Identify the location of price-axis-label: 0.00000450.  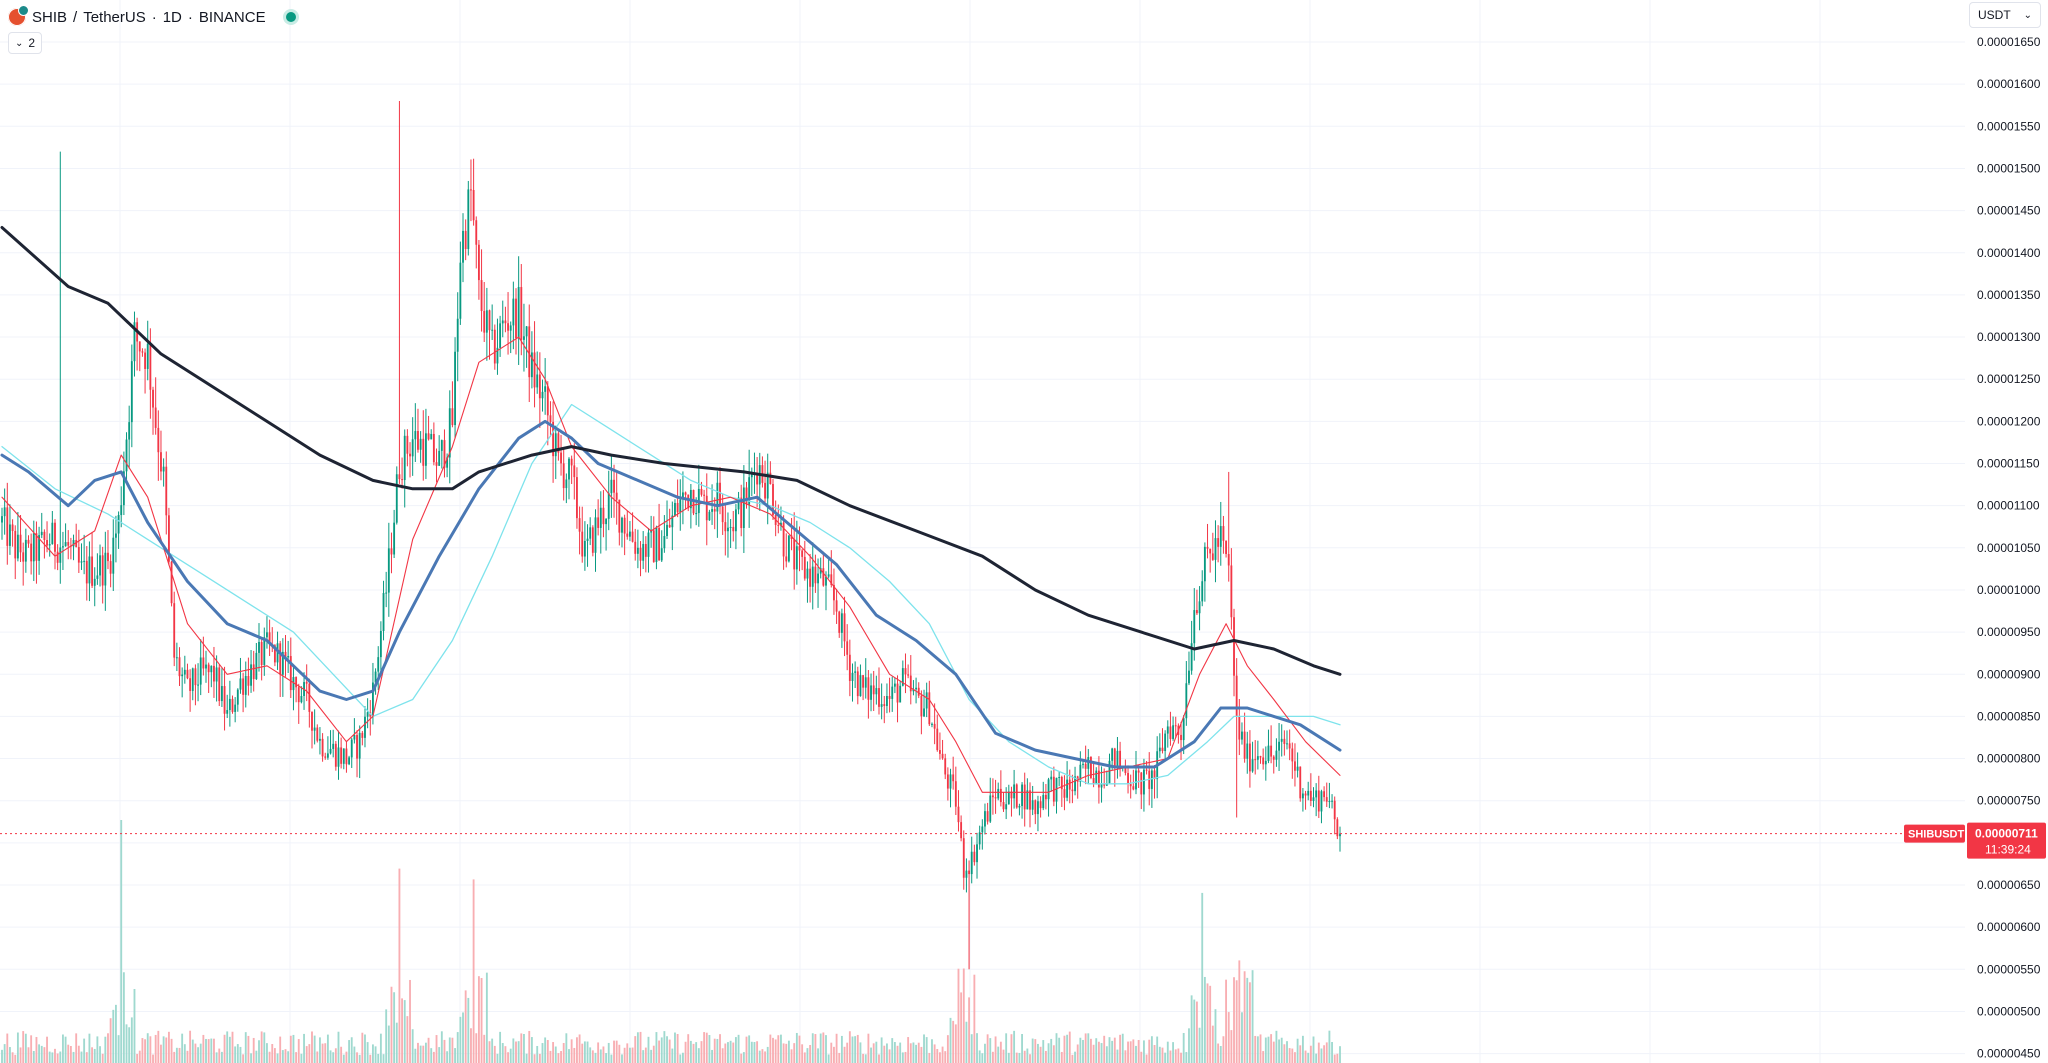
(2009, 1054).